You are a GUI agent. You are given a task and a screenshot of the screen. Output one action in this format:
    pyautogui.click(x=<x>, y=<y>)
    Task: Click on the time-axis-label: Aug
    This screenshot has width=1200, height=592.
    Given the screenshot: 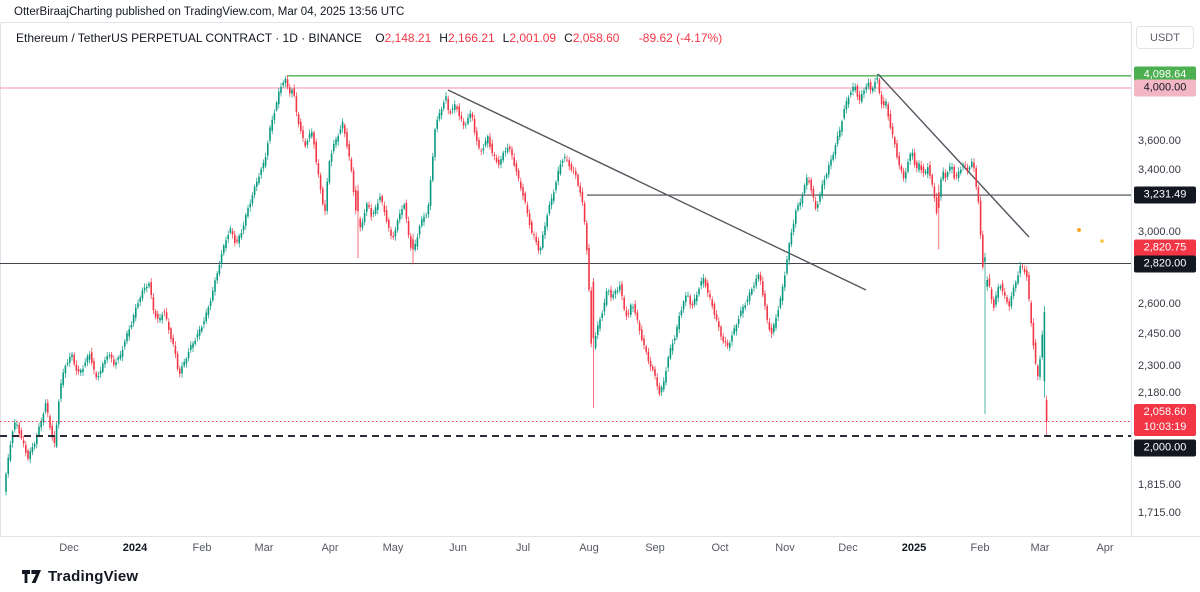 What is the action you would take?
    pyautogui.click(x=589, y=548)
    